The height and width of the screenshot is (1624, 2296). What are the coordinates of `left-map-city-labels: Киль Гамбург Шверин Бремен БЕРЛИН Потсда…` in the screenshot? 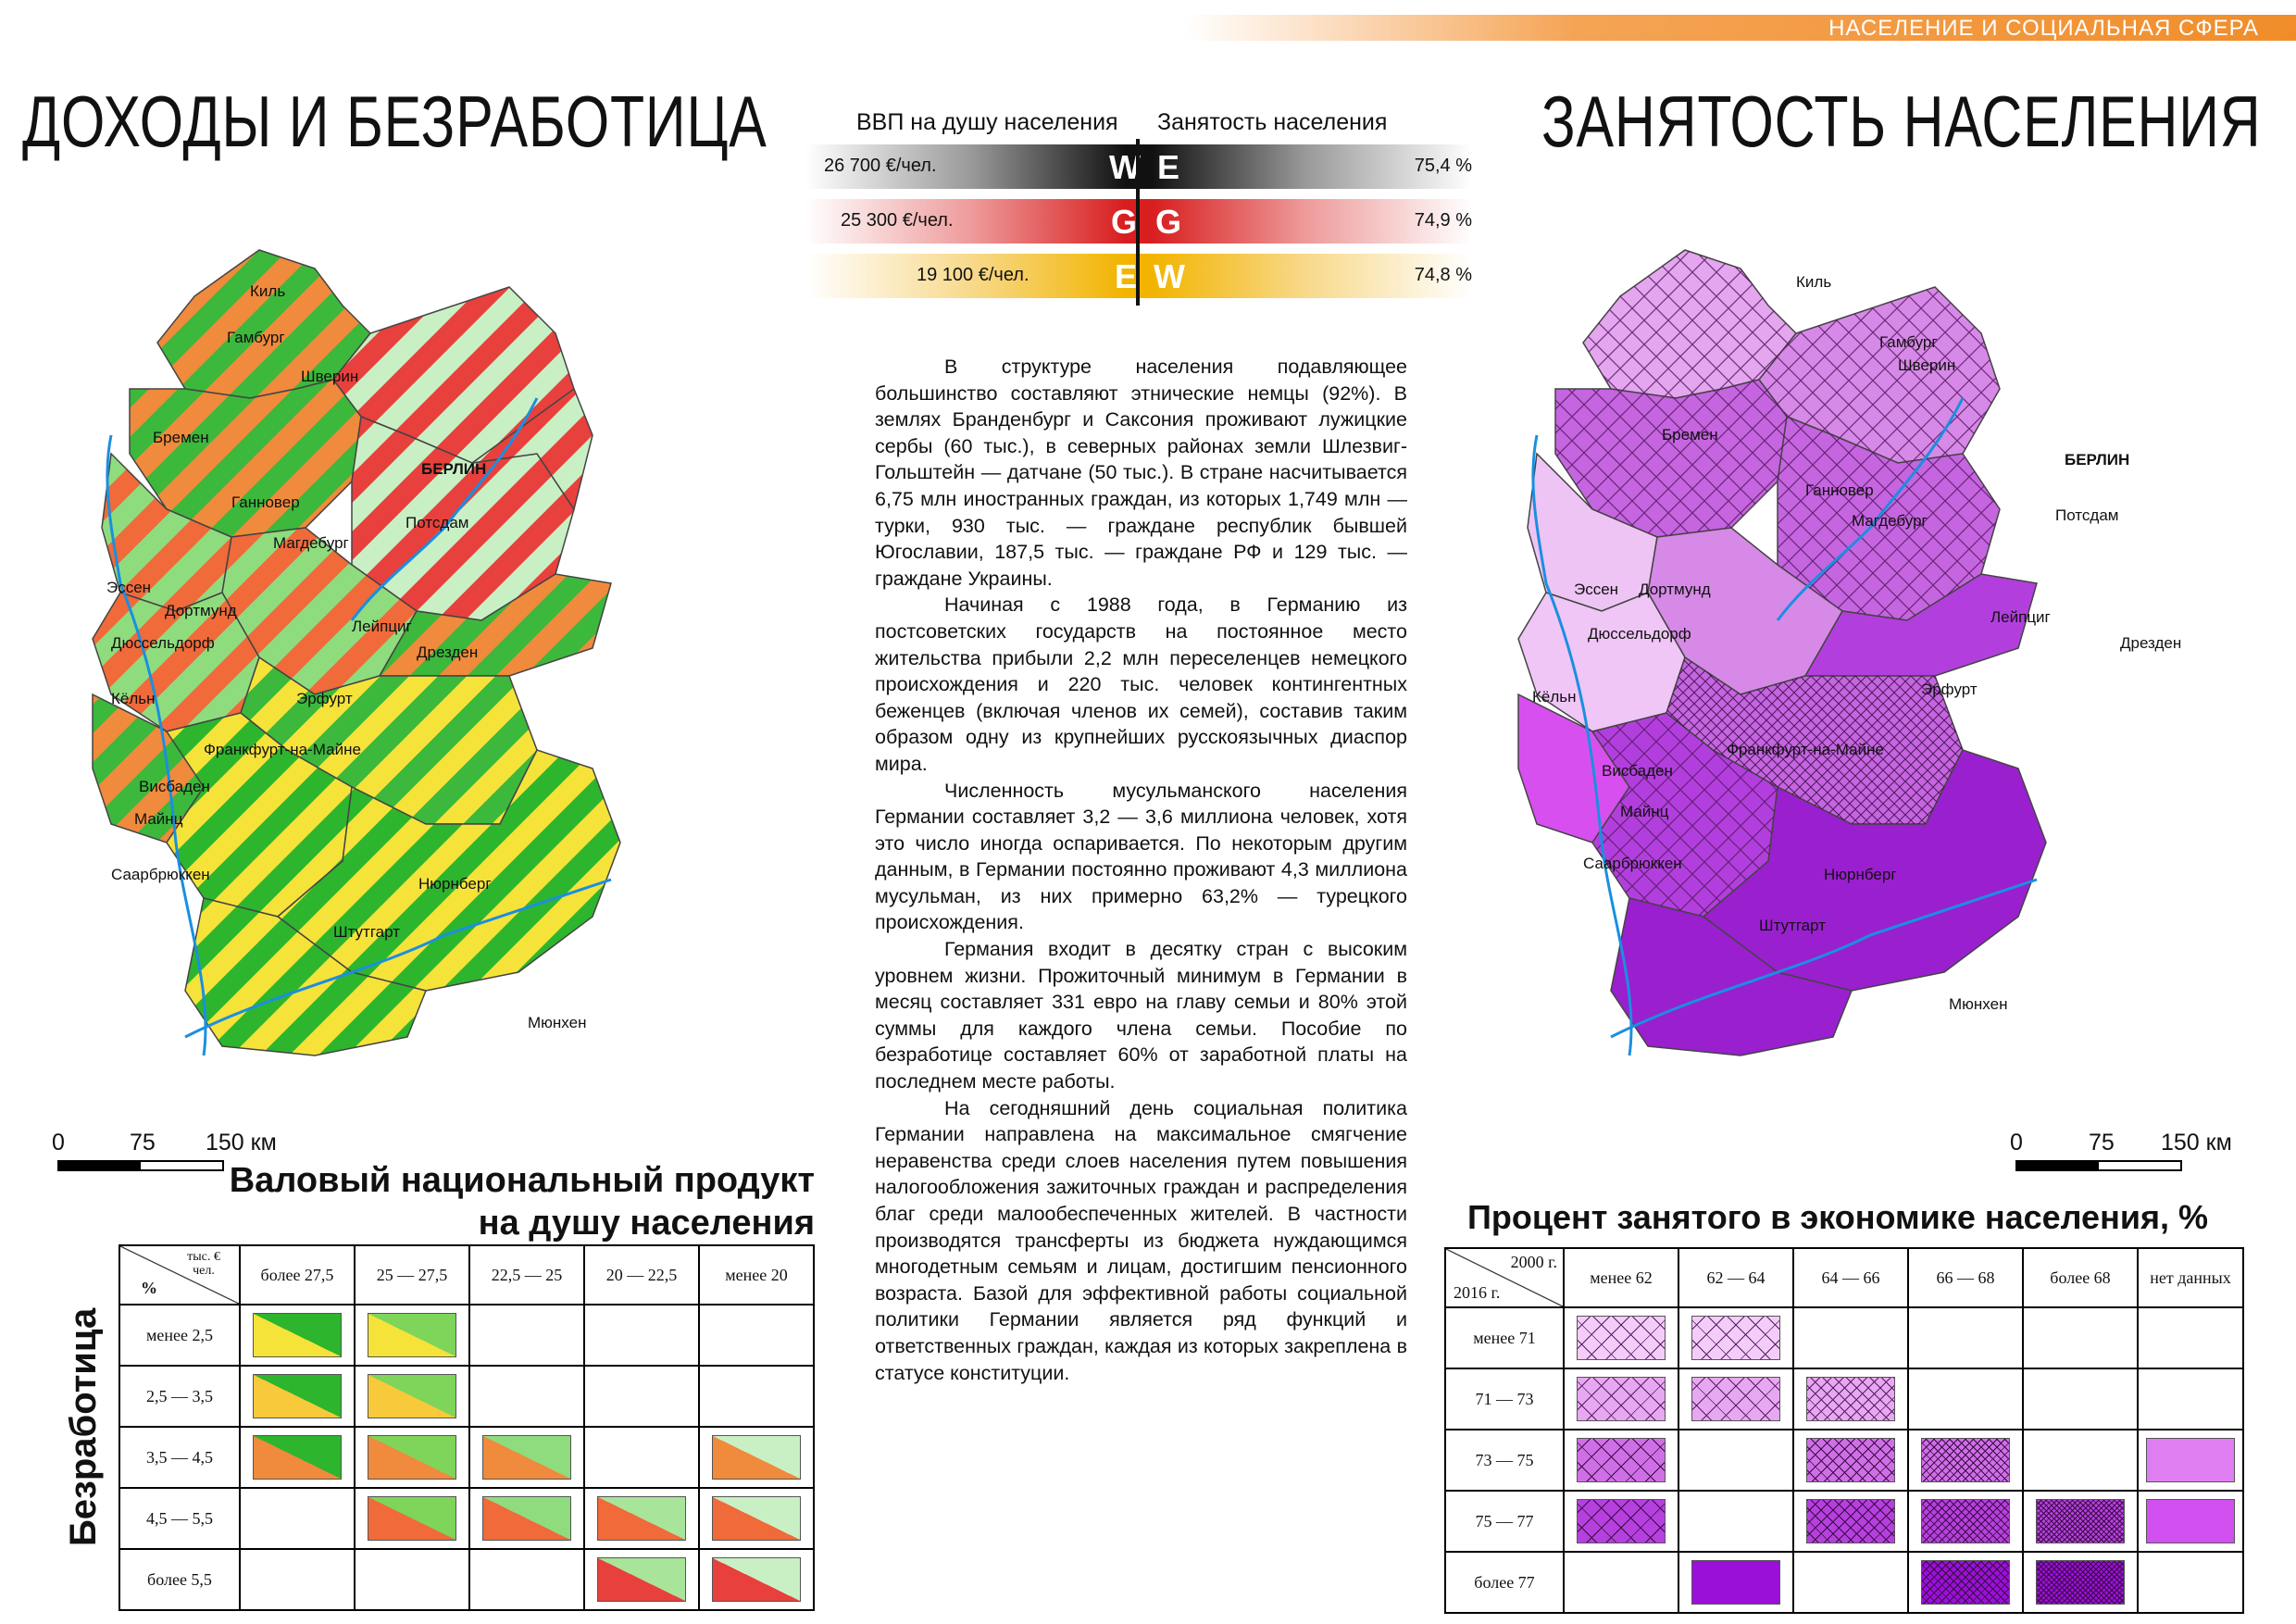 It's located at (346, 656).